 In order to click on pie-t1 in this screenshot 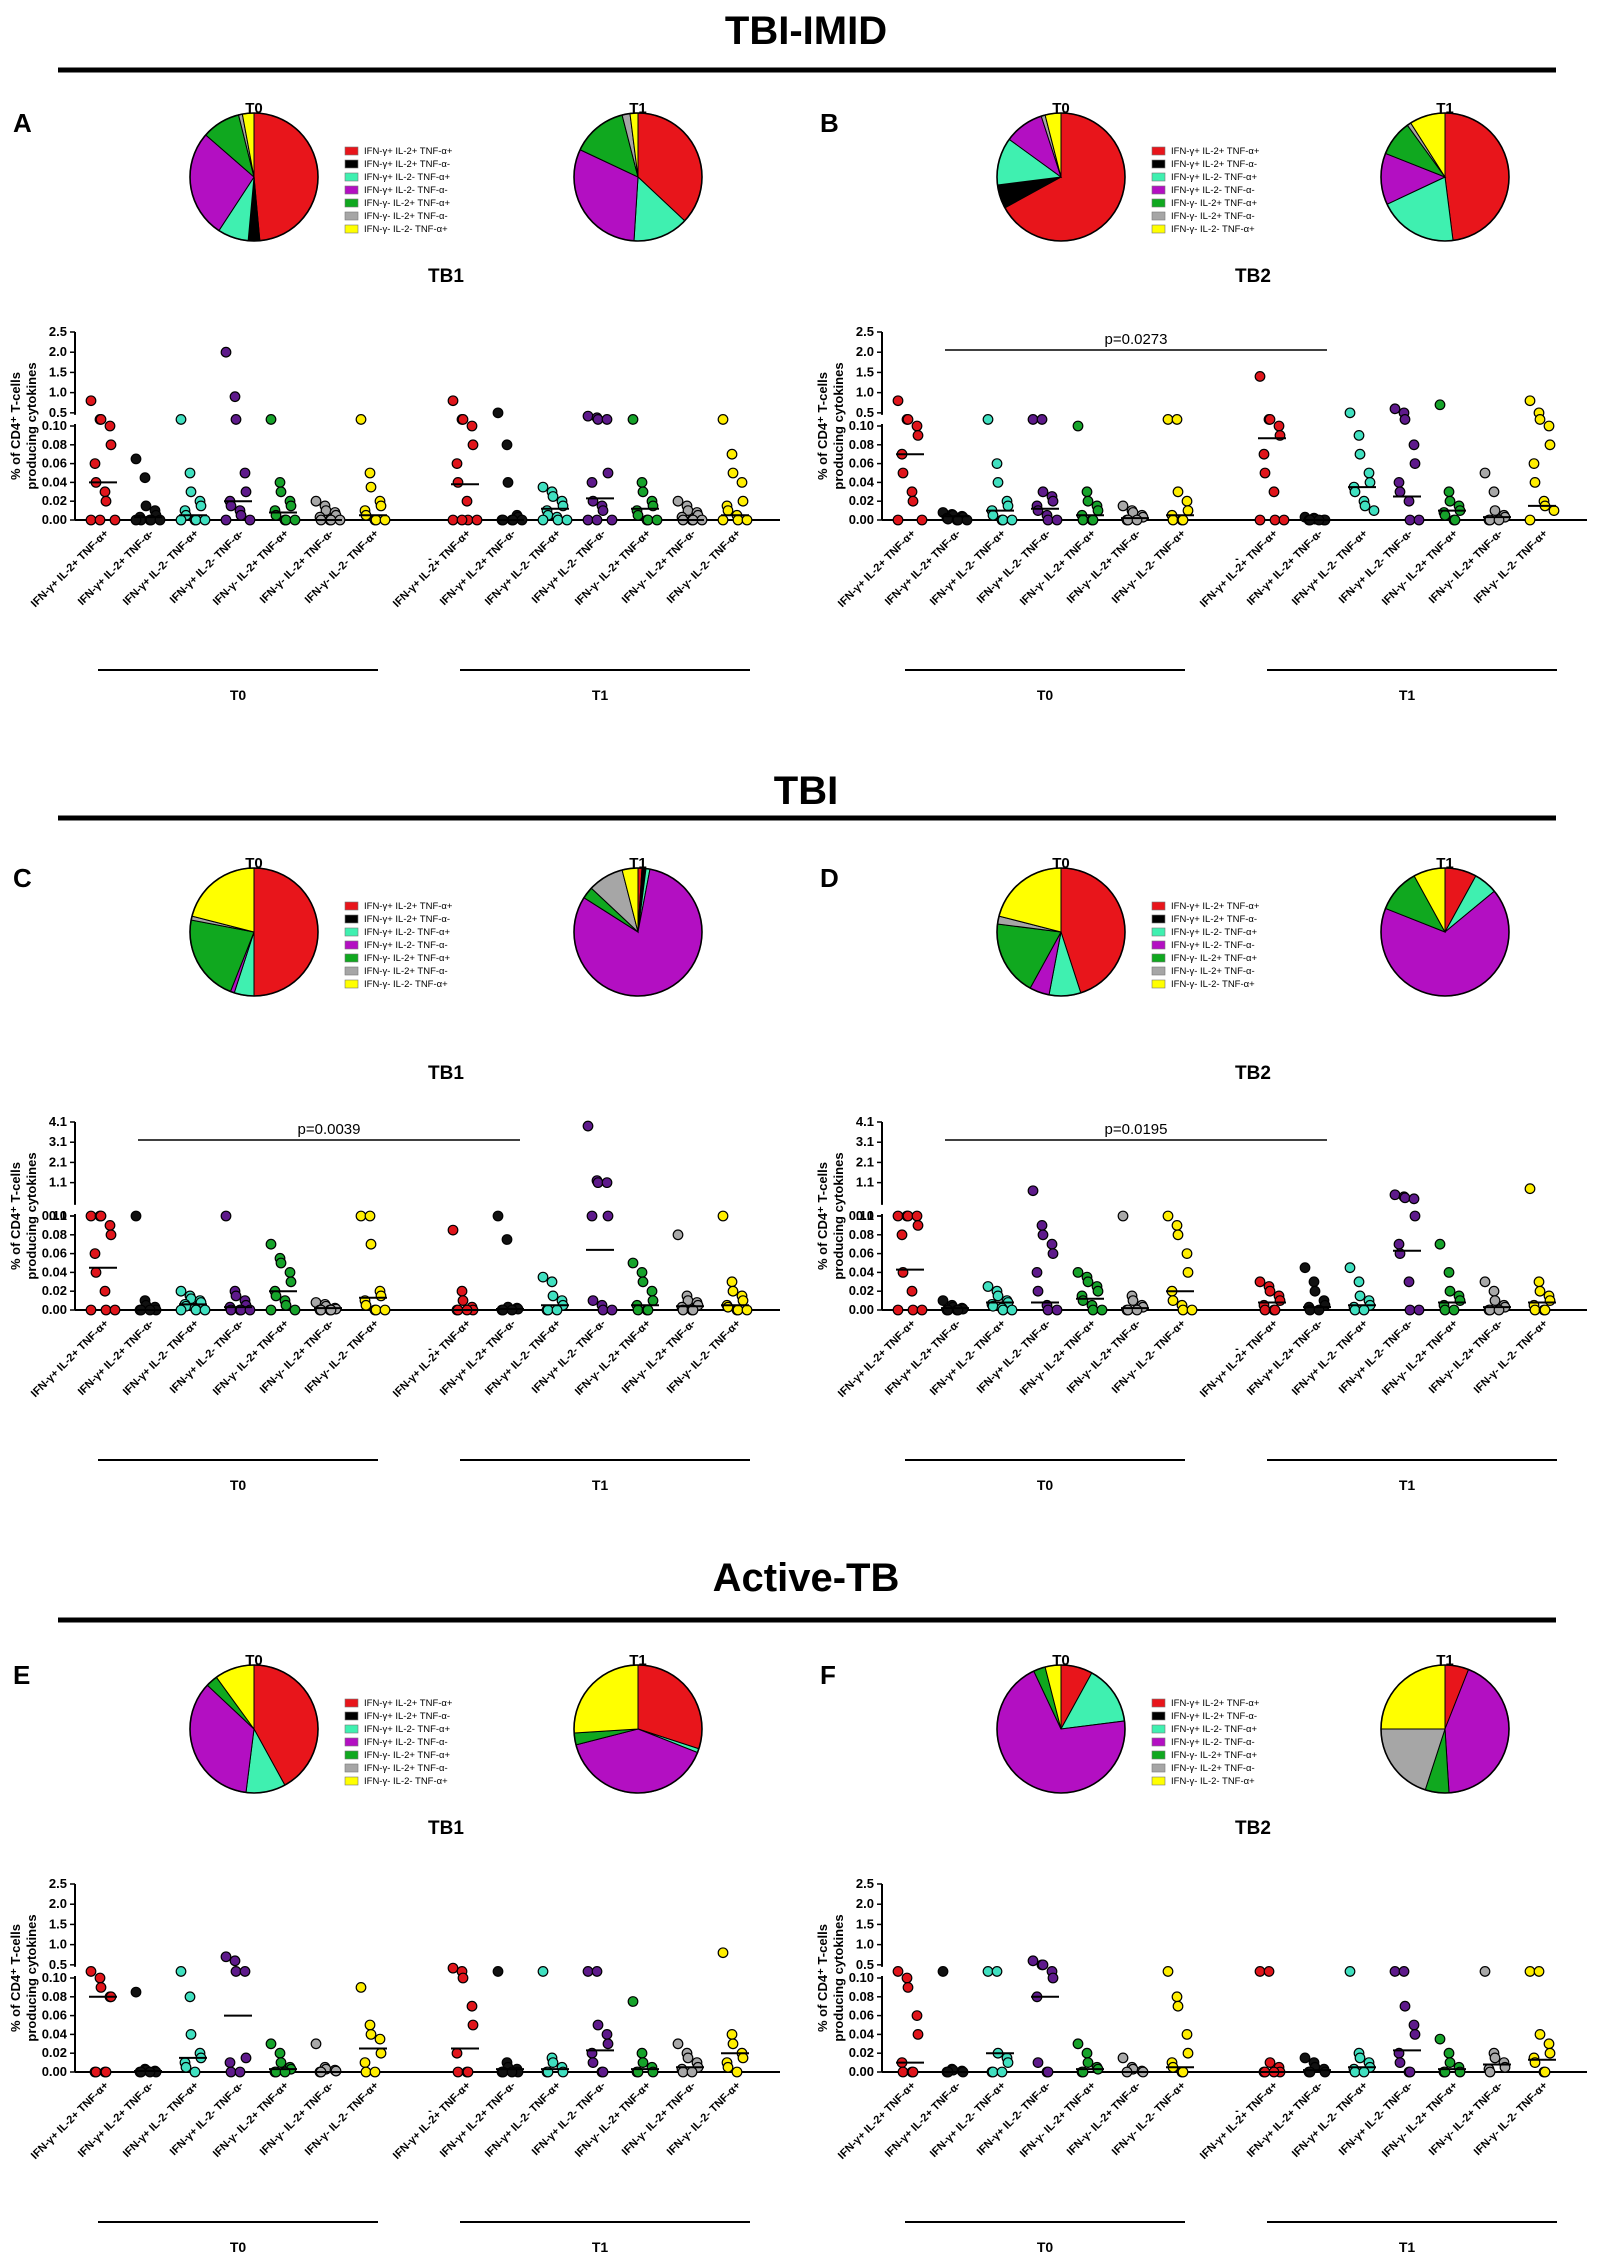, I will do `click(1445, 1729)`.